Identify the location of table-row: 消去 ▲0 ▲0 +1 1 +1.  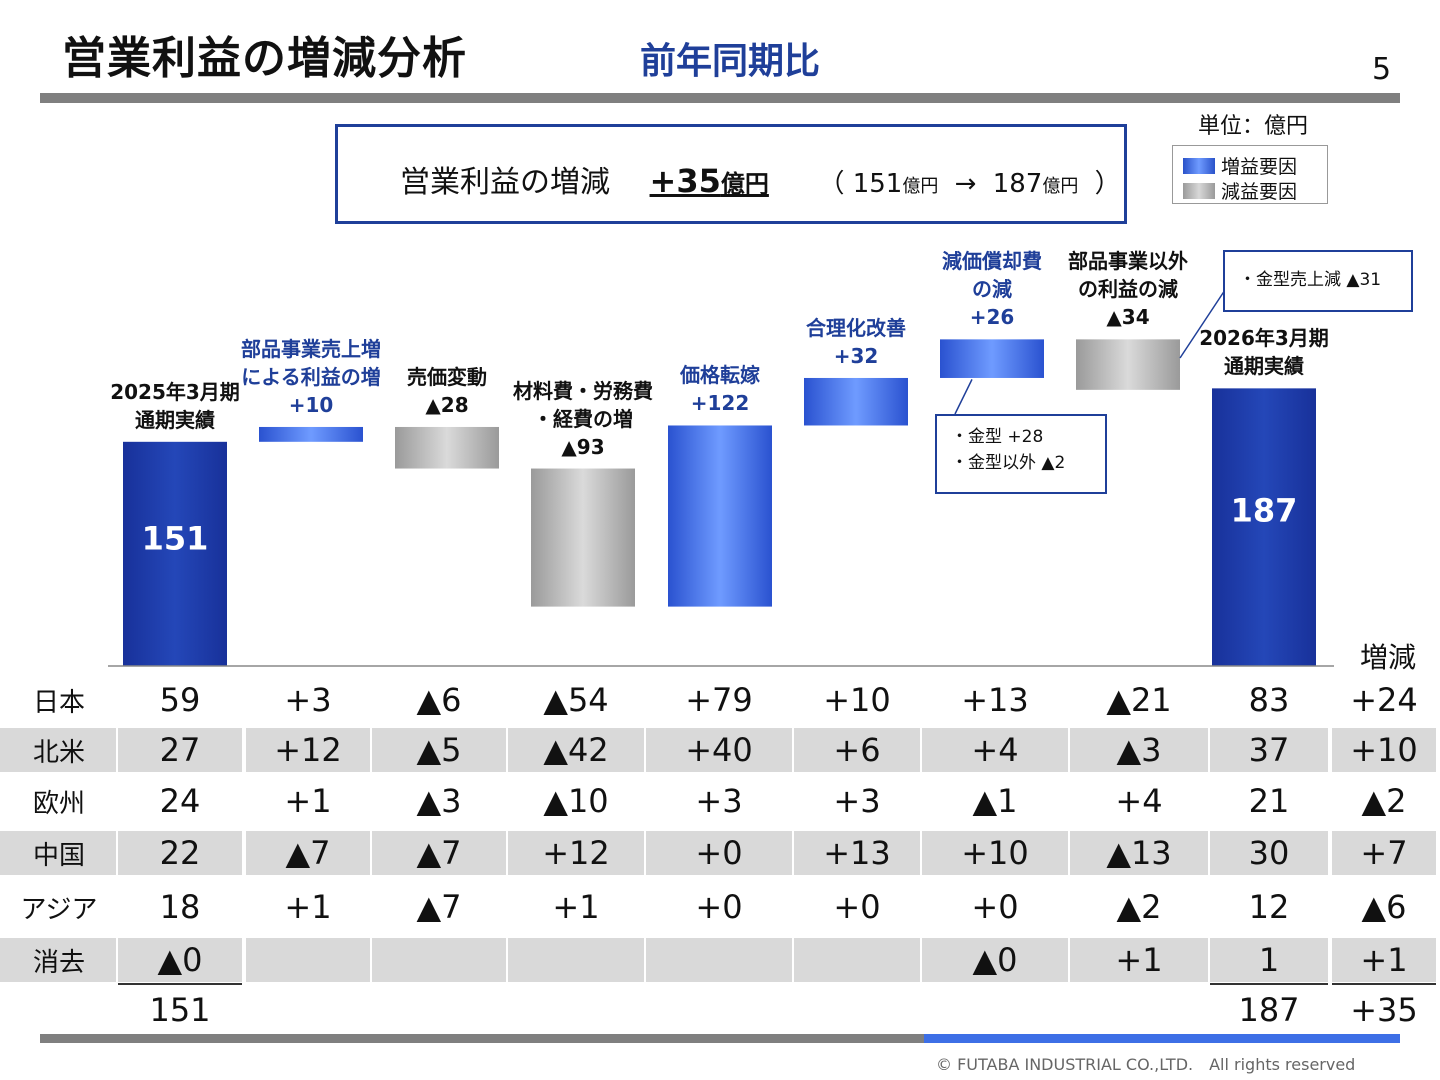
(720, 960).